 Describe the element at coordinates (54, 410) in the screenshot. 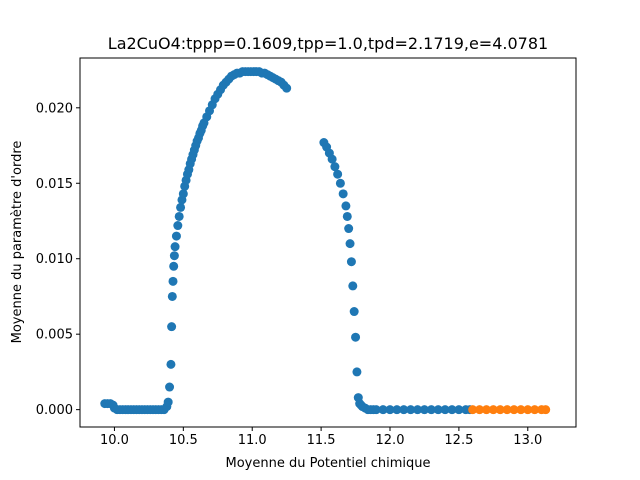

I see `y-tick-label: 0.000` at that location.